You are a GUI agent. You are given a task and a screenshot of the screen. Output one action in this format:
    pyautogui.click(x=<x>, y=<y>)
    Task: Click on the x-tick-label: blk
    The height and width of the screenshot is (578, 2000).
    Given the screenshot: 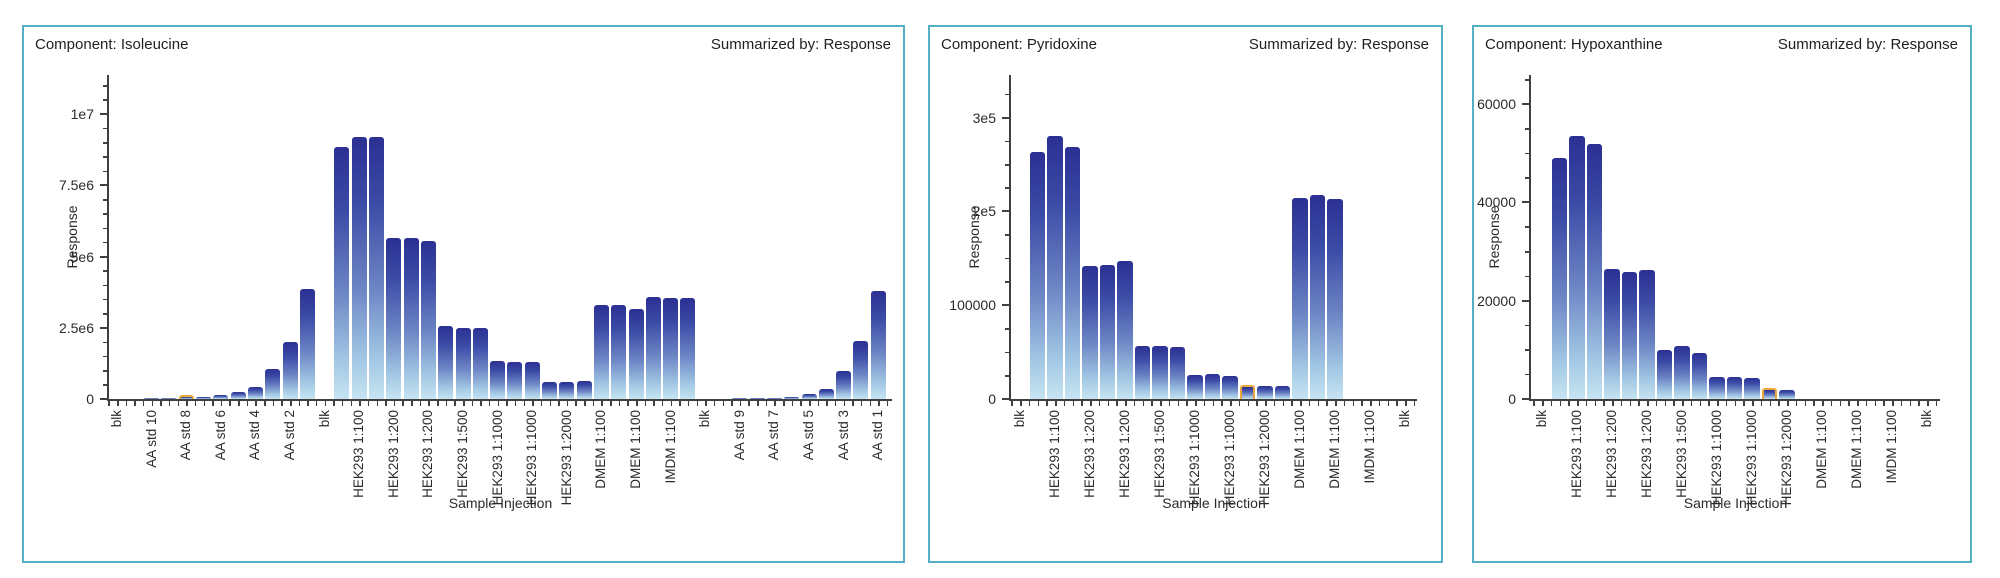 What is the action you would take?
    pyautogui.click(x=705, y=419)
    